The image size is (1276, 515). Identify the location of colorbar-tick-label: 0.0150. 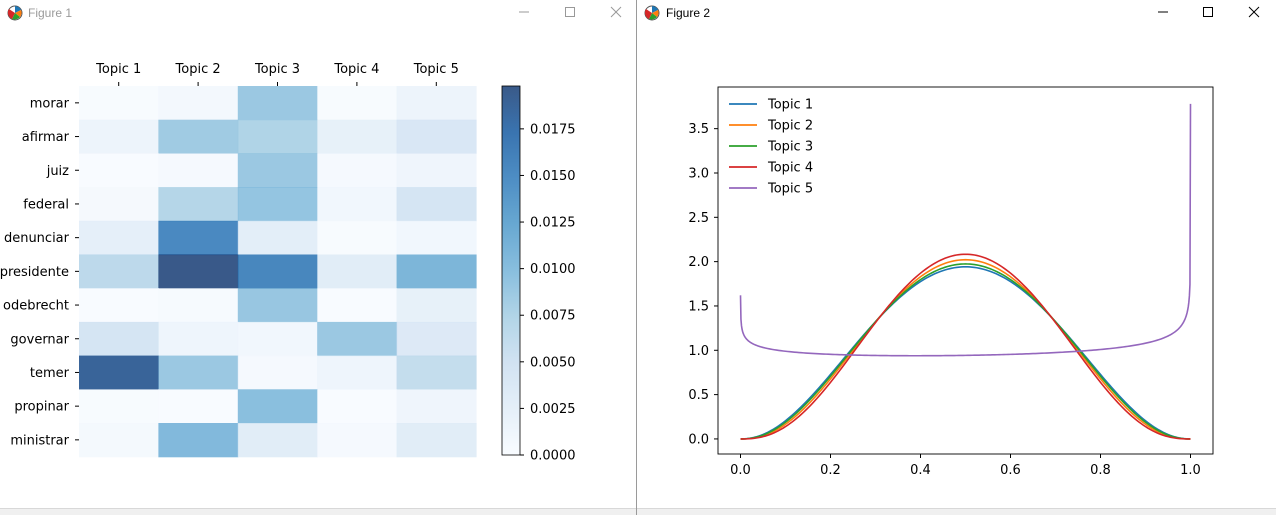
(553, 176).